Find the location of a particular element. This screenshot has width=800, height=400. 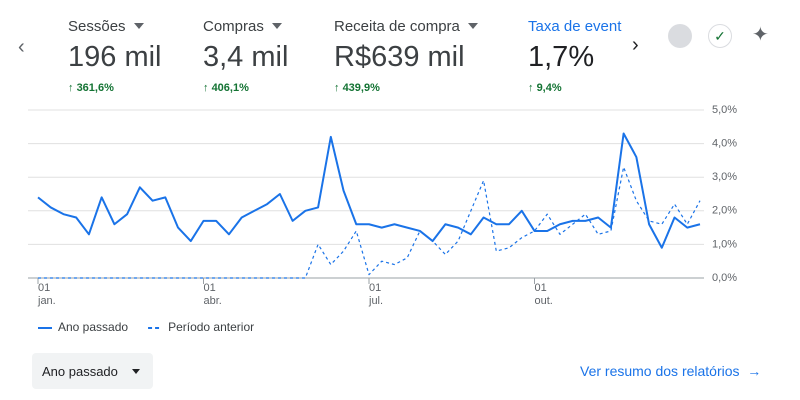

report-link: Ver resumo dos relatórios → is located at coordinates (671, 371).